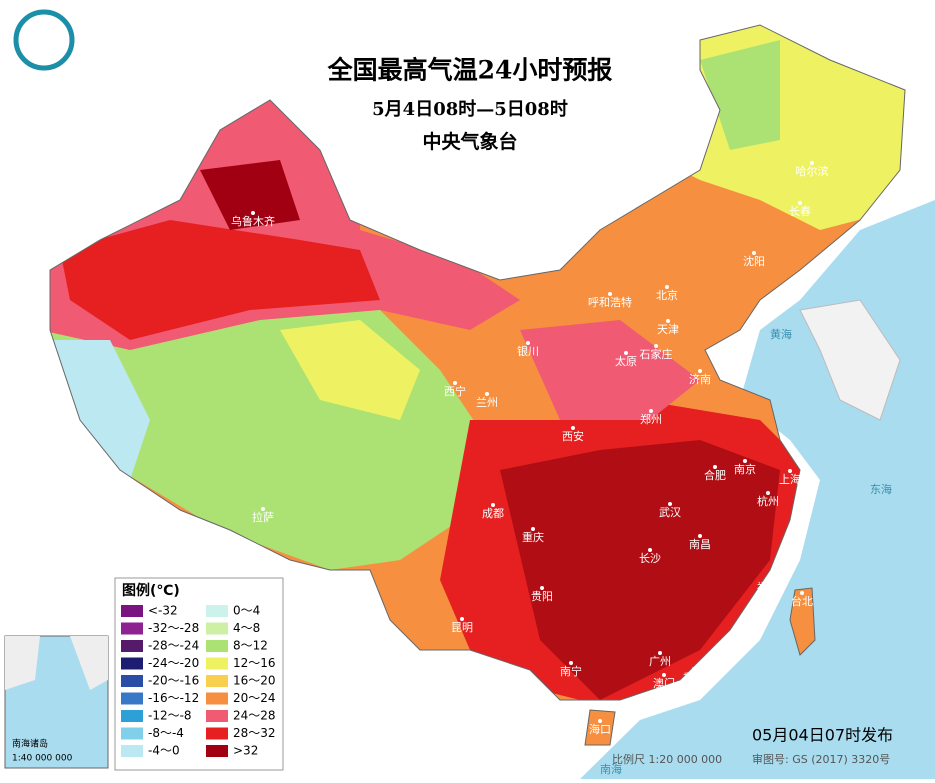 The image size is (935, 783). What do you see at coordinates (573, 436) in the screenshot?
I see `city-label: 西安` at bounding box center [573, 436].